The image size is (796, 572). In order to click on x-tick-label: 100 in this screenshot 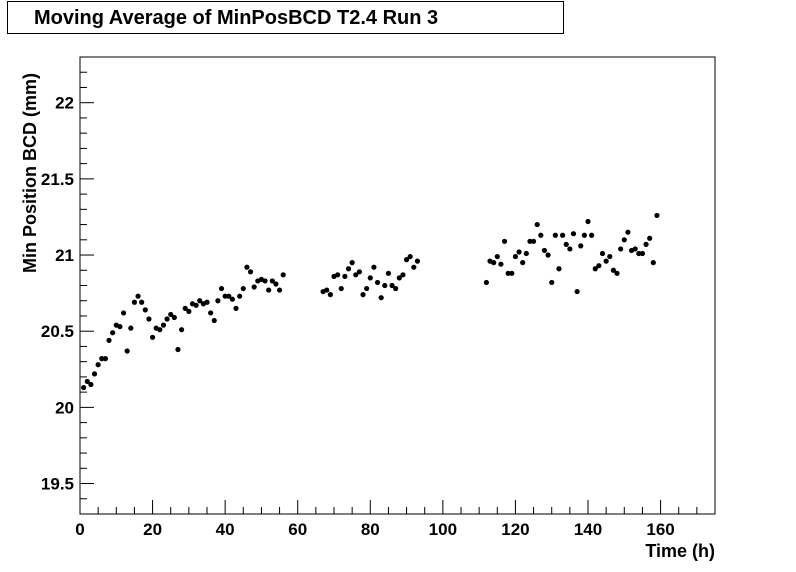, I will do `click(443, 529)`.